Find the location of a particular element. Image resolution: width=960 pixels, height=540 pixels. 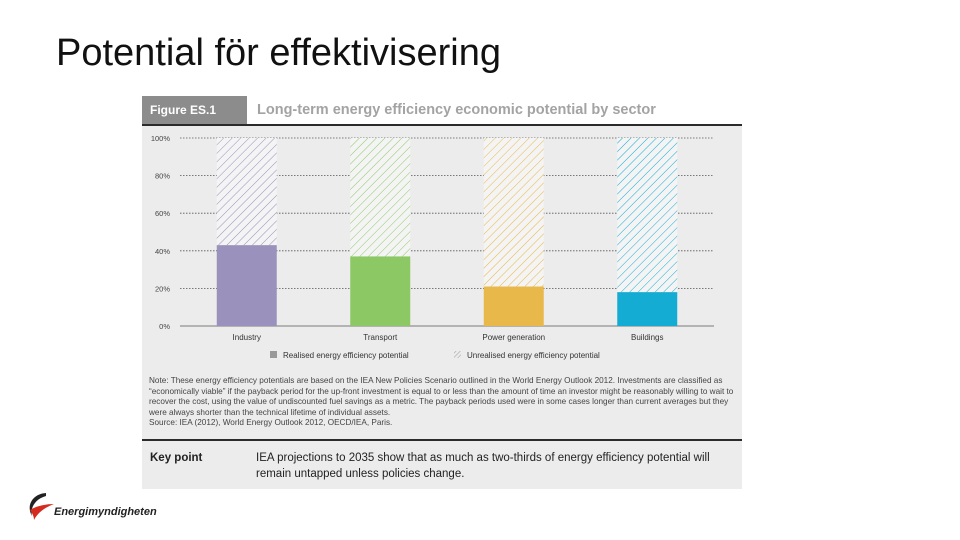

y-tick-label: 100% is located at coordinates (161, 138).